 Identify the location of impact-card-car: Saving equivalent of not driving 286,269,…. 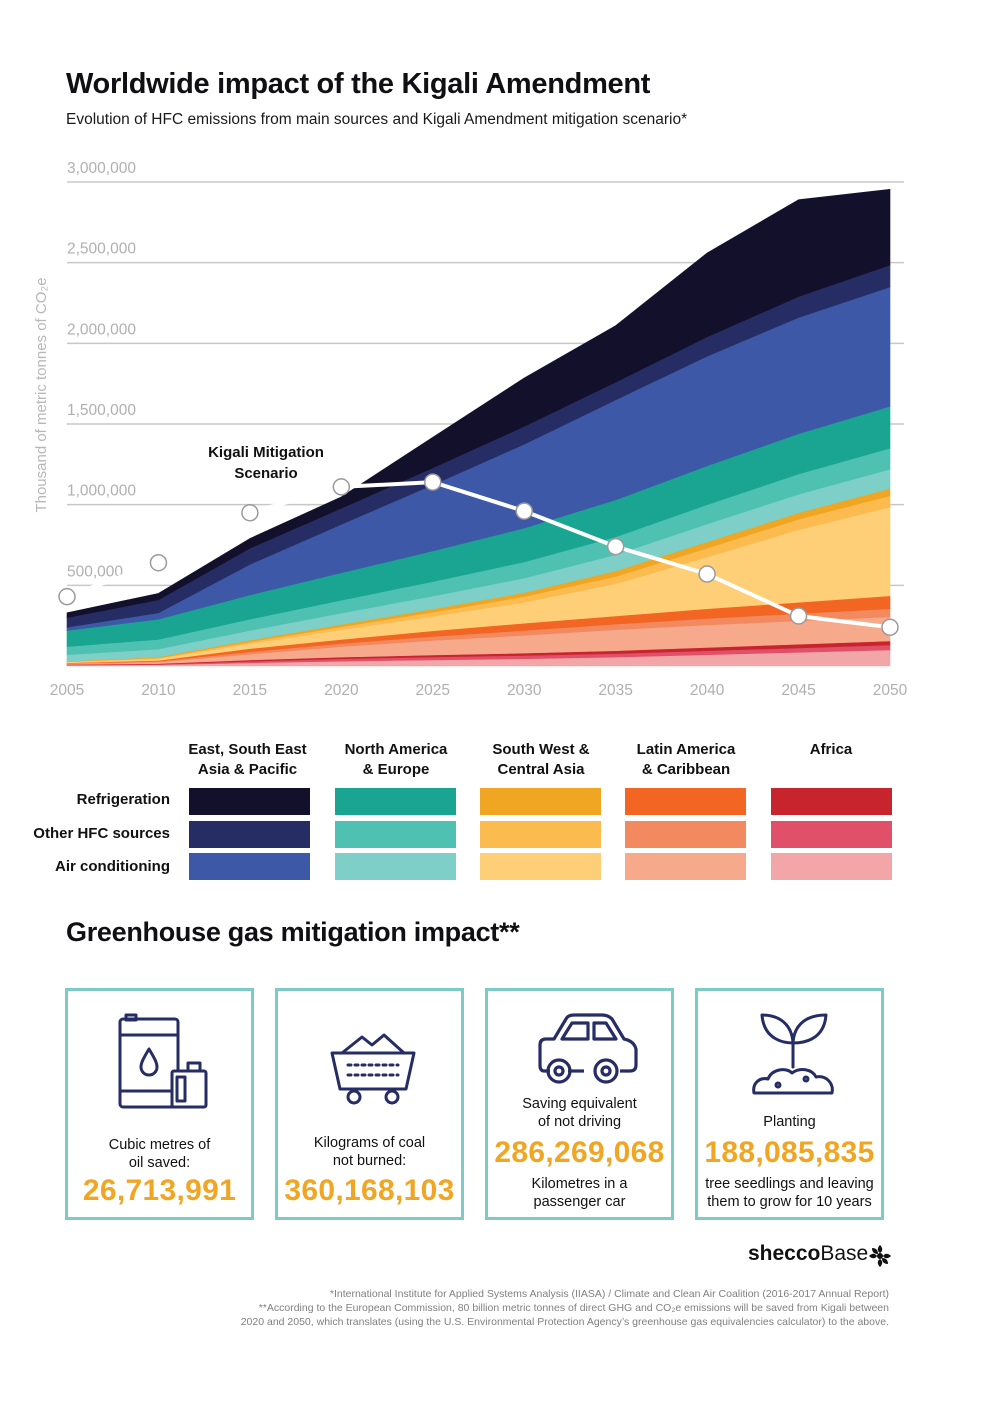
(579, 1104).